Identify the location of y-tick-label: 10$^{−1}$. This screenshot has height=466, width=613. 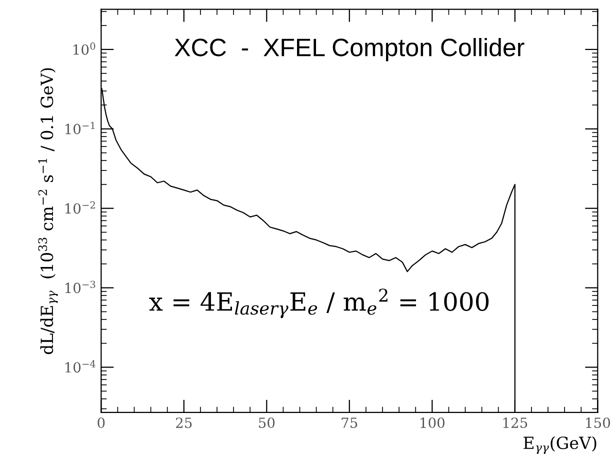
(80, 128).